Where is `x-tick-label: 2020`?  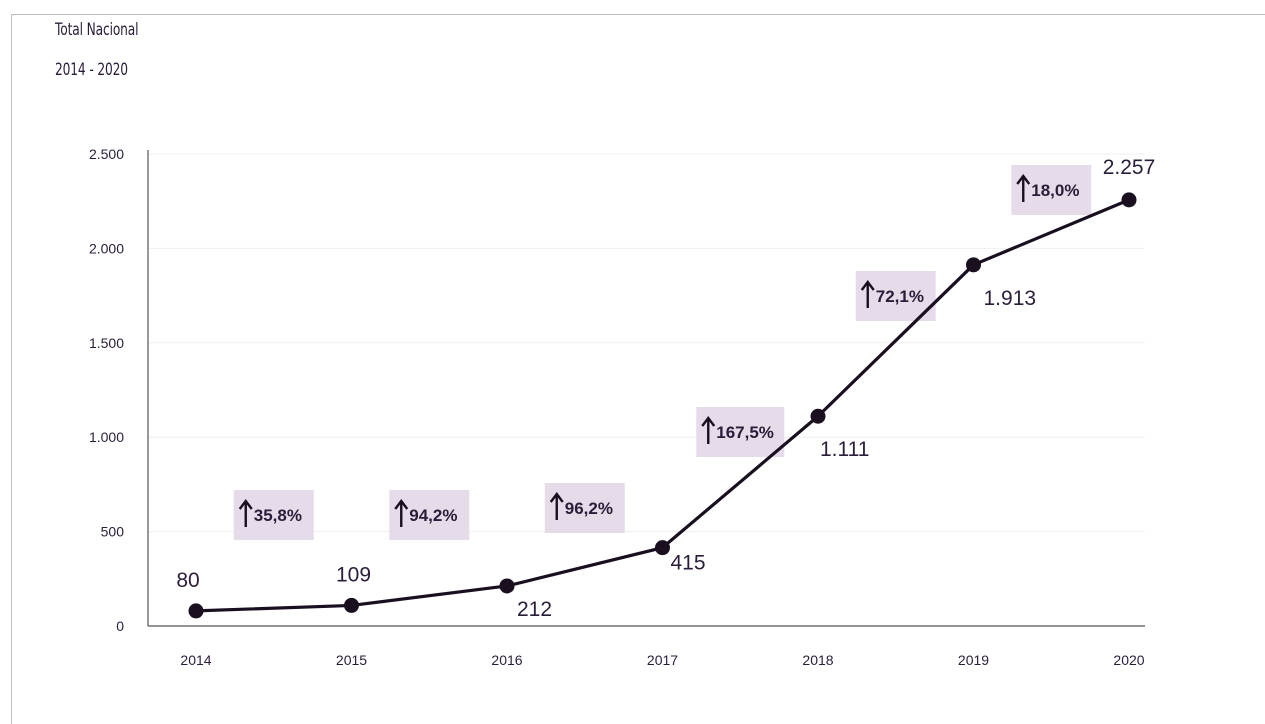 x-tick-label: 2020 is located at coordinates (1128, 660).